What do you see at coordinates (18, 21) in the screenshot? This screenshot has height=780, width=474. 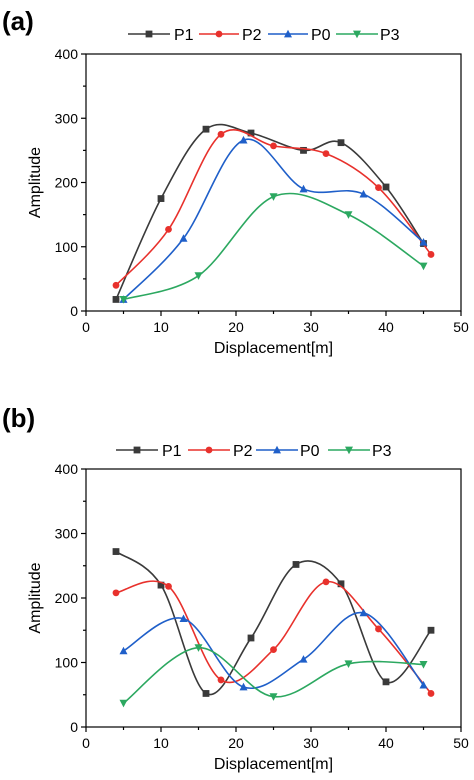 I see `panel-label: (a)` at bounding box center [18, 21].